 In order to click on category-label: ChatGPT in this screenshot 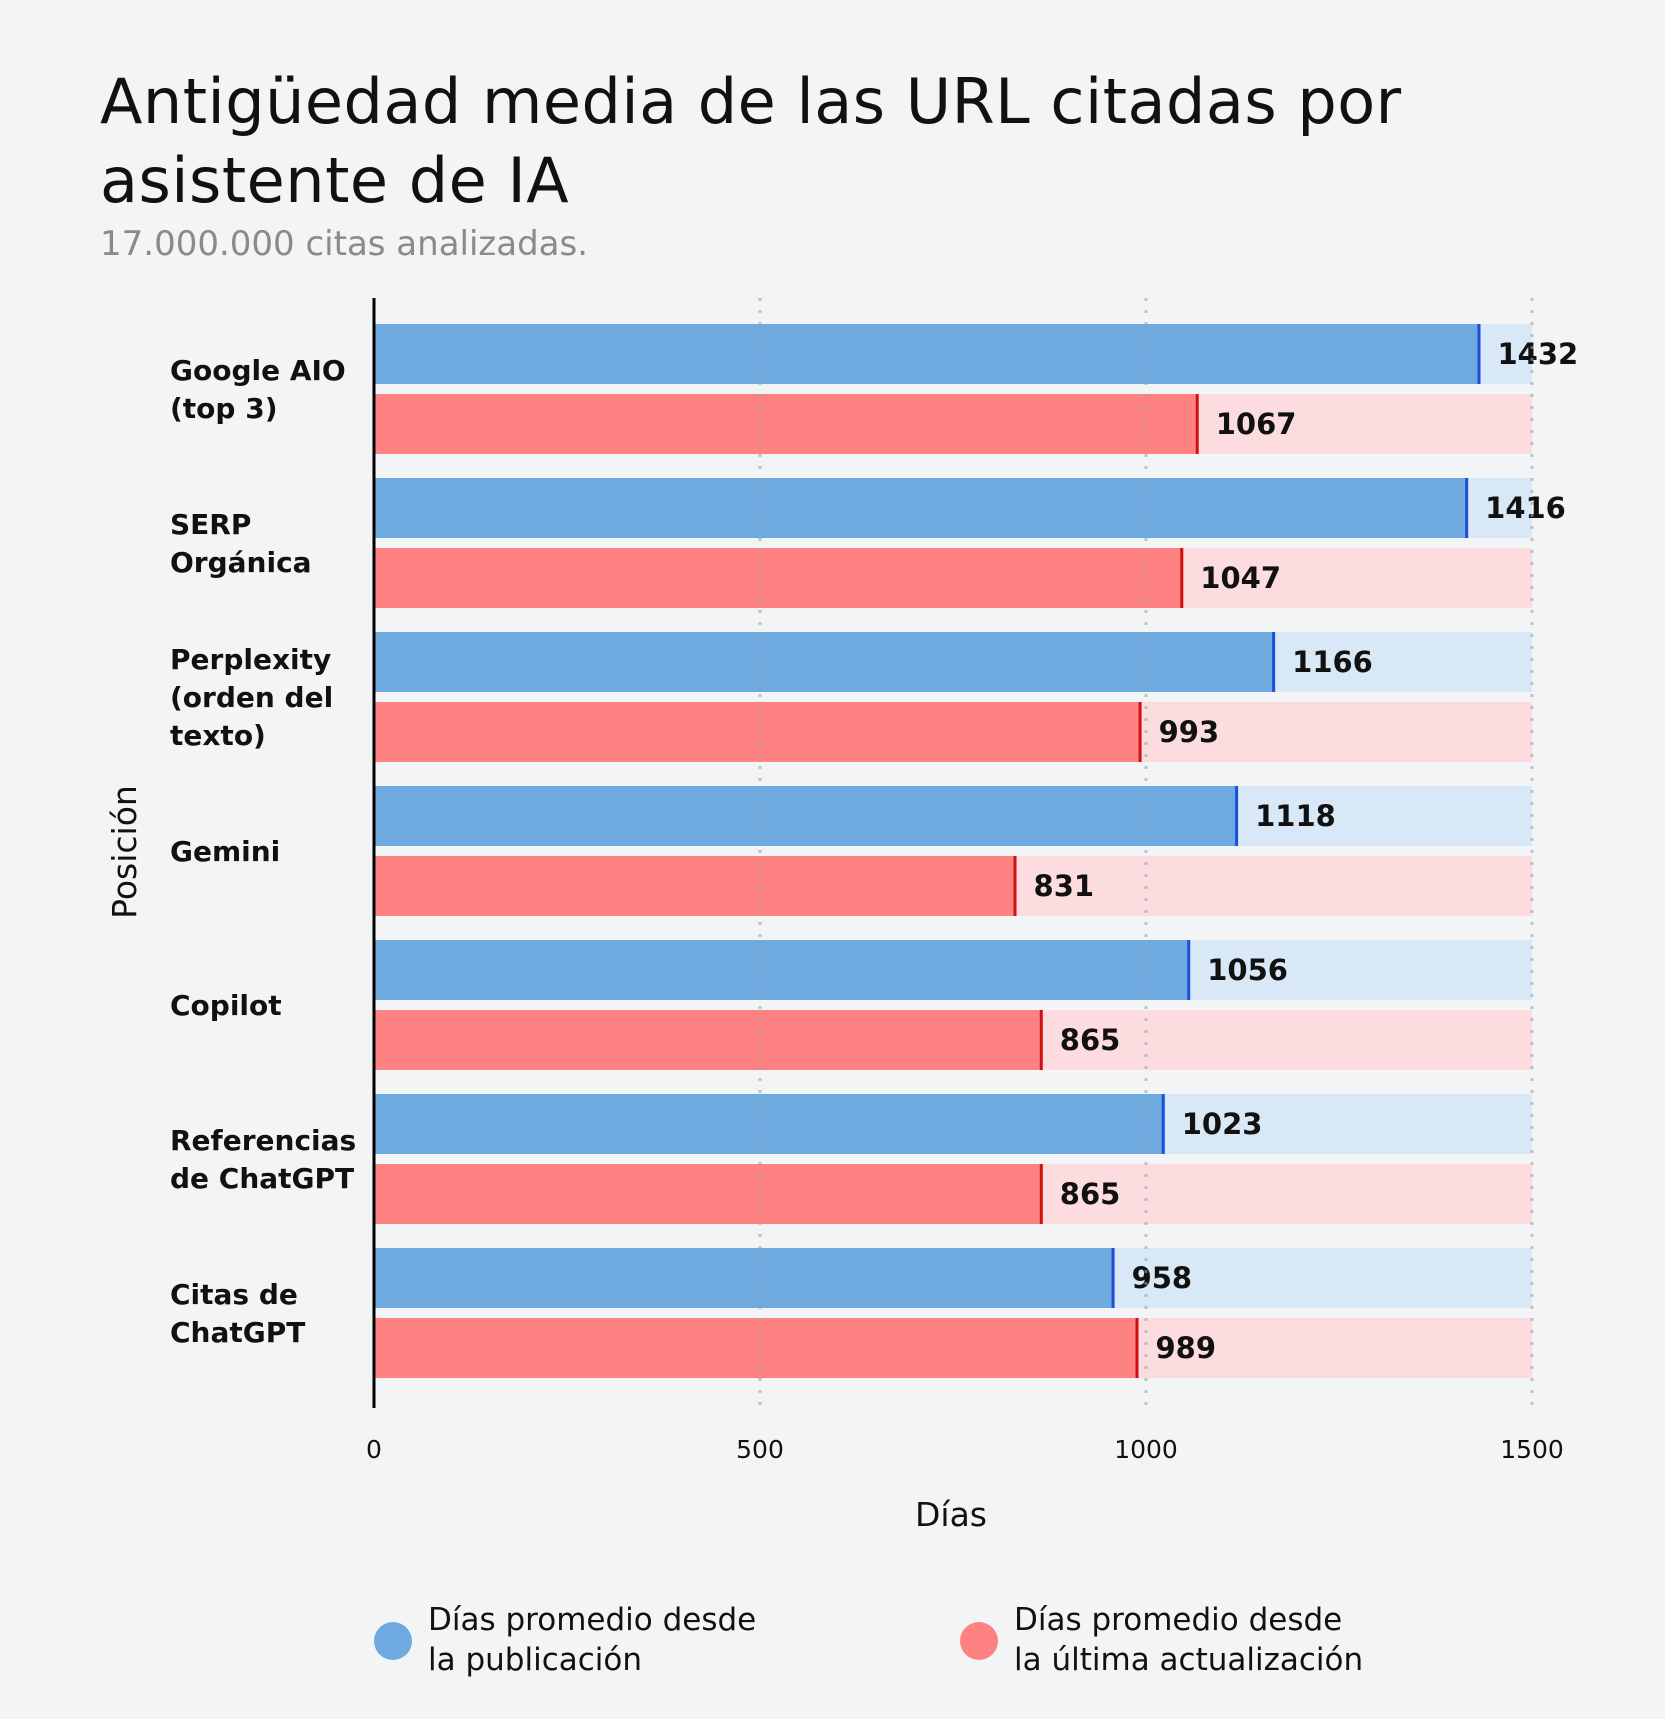, I will do `click(237, 1332)`.